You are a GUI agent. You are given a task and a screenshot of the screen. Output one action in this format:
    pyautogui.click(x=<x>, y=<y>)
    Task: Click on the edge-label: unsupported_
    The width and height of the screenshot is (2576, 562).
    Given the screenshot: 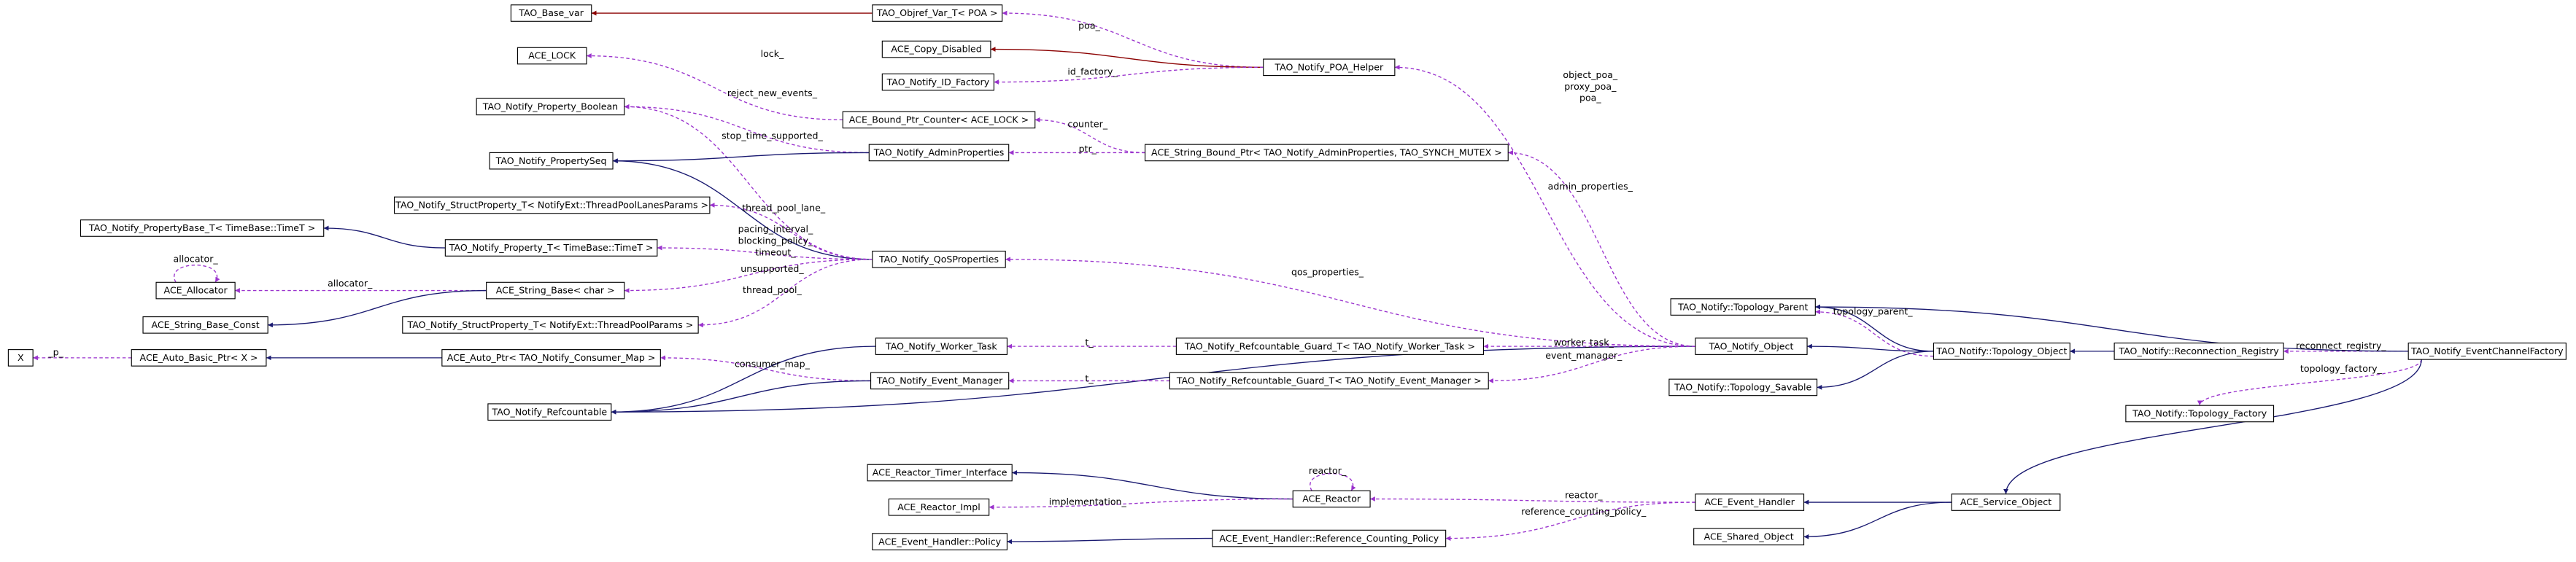 What is the action you would take?
    pyautogui.click(x=772, y=268)
    